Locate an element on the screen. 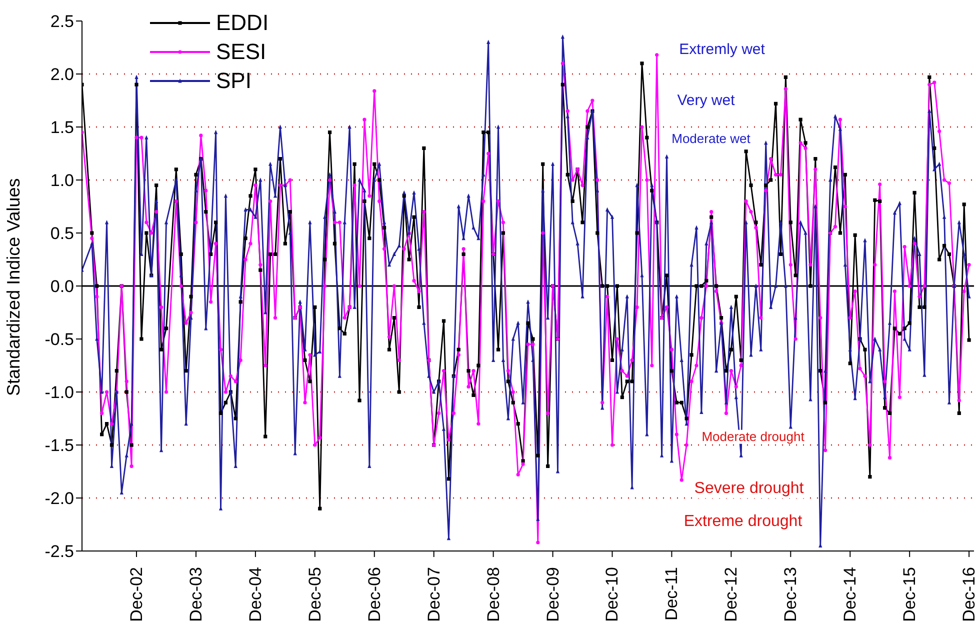 The width and height of the screenshot is (976, 634). y-tick-label: -1.5 is located at coordinates (59, 446).